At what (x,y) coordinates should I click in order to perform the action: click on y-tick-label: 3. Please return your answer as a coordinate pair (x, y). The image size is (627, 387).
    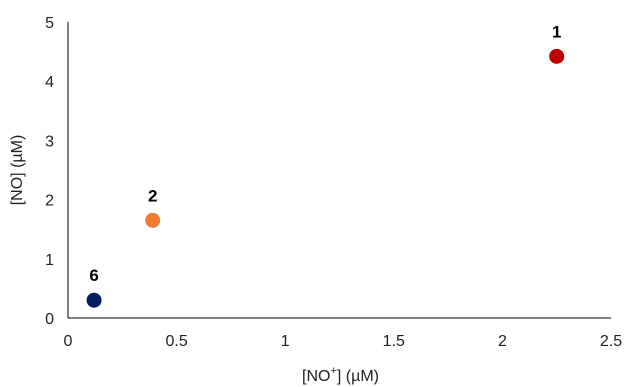
    Looking at the image, I should click on (49, 141).